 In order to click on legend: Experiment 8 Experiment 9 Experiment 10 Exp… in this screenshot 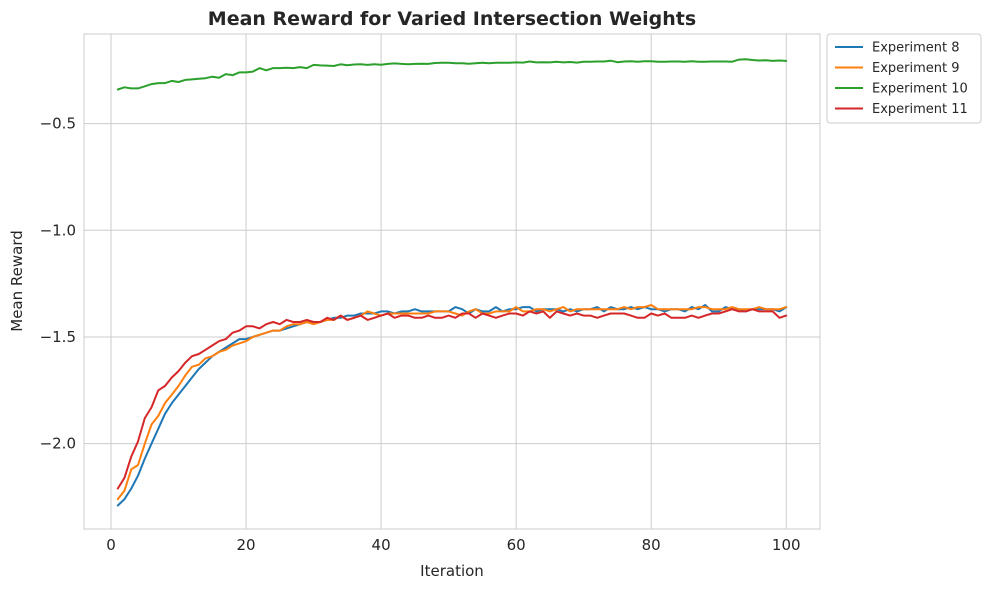, I will do `click(904, 78)`.